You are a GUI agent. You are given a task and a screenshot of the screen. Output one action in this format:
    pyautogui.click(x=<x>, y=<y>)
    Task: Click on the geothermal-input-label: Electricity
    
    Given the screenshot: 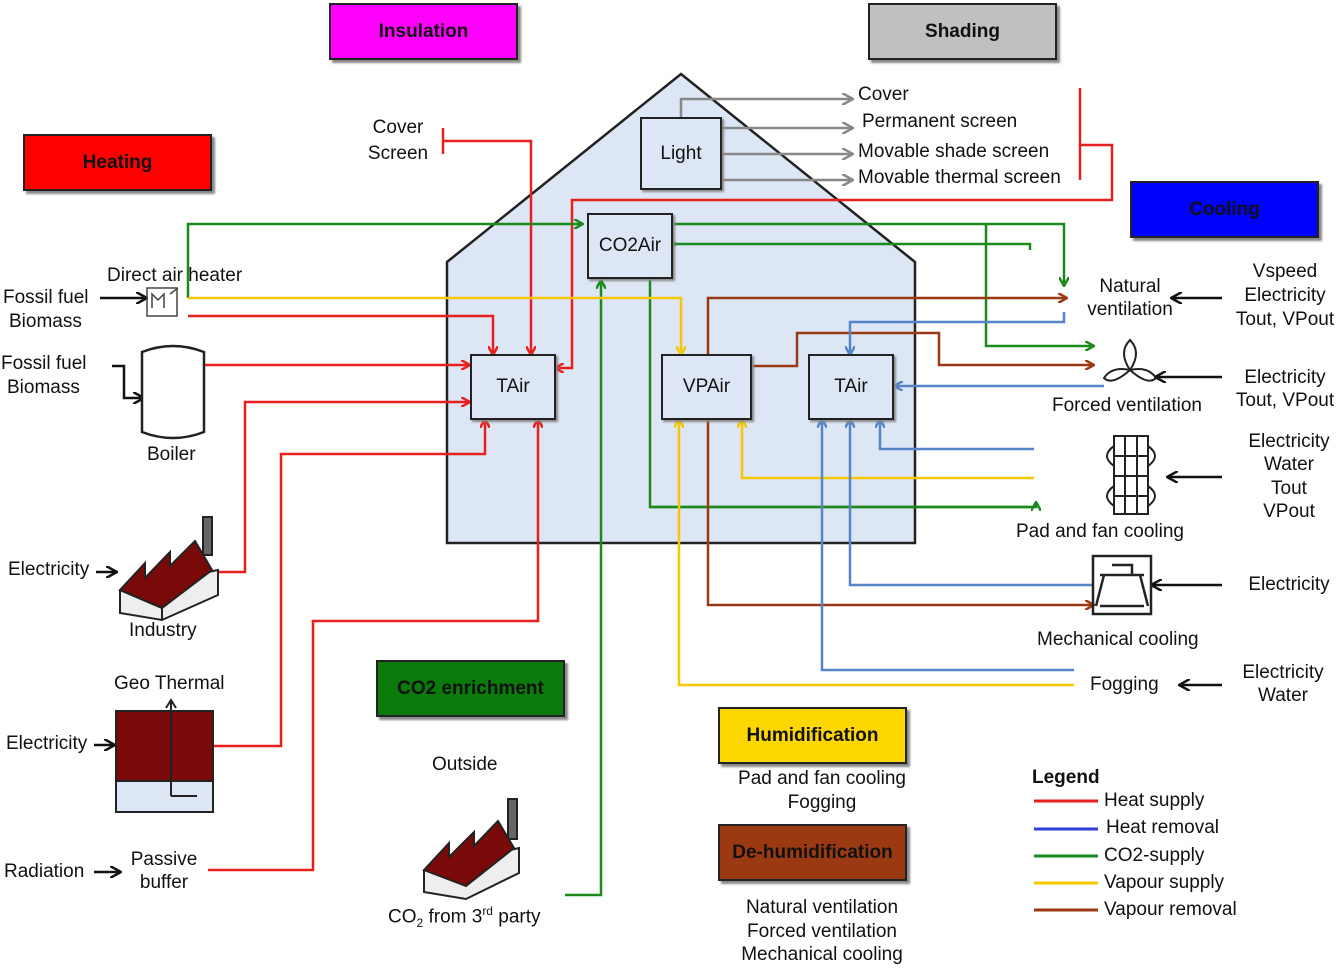 What is the action you would take?
    pyautogui.click(x=47, y=743)
    